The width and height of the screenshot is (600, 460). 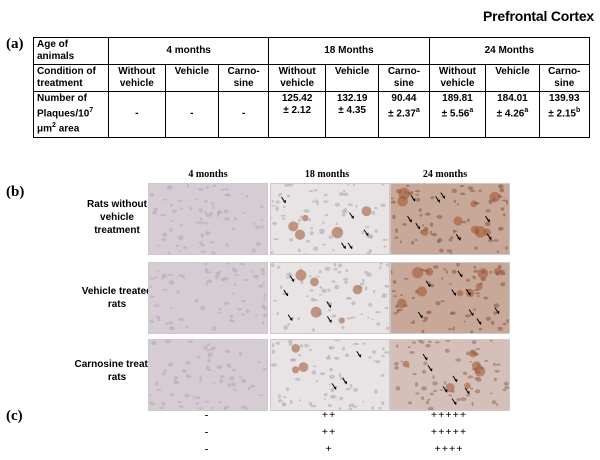 What do you see at coordinates (445, 174) in the screenshot?
I see `column-header-24-months: 24 months` at bounding box center [445, 174].